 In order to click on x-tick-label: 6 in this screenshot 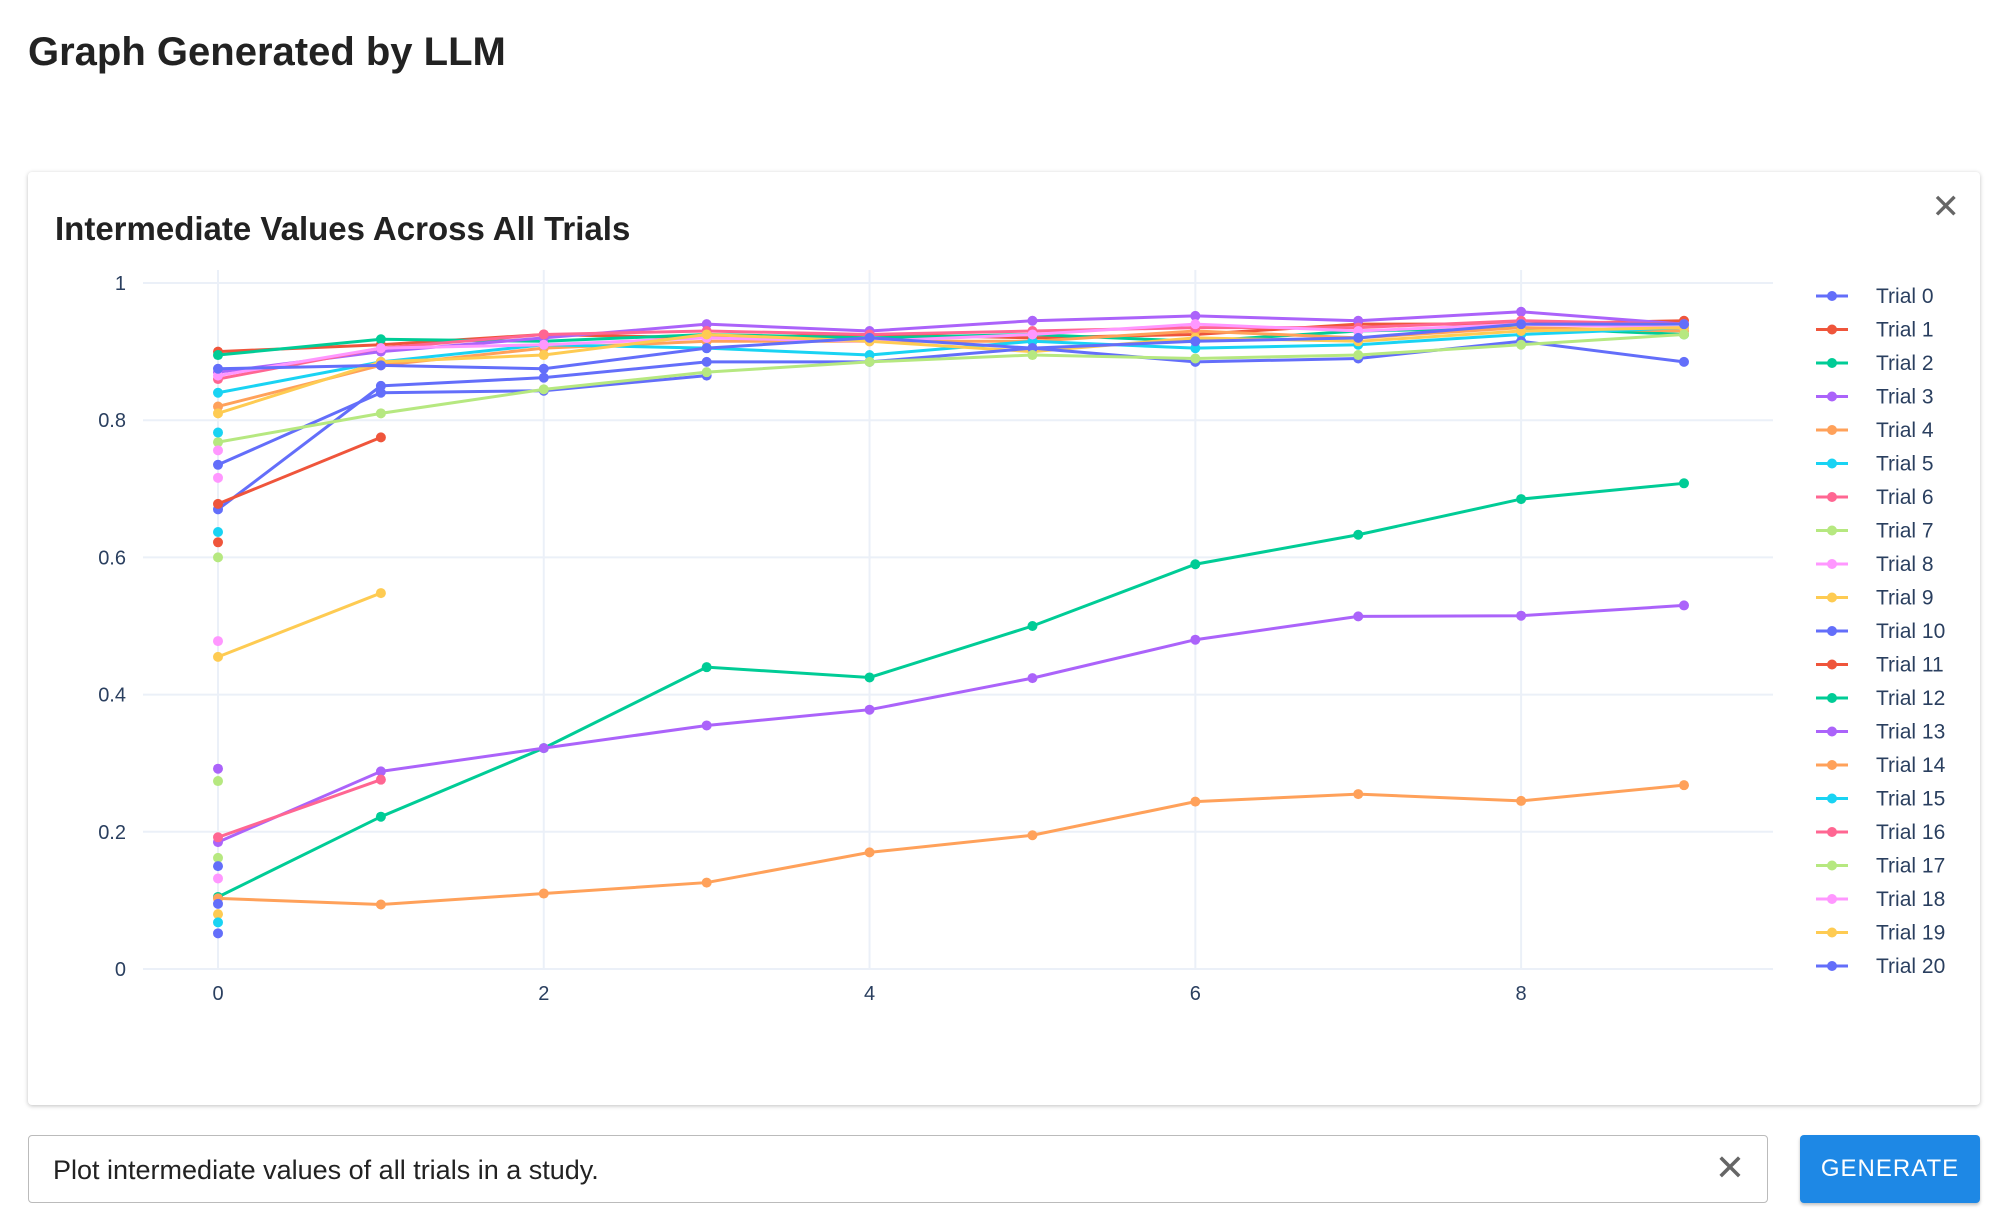, I will do `click(1195, 994)`.